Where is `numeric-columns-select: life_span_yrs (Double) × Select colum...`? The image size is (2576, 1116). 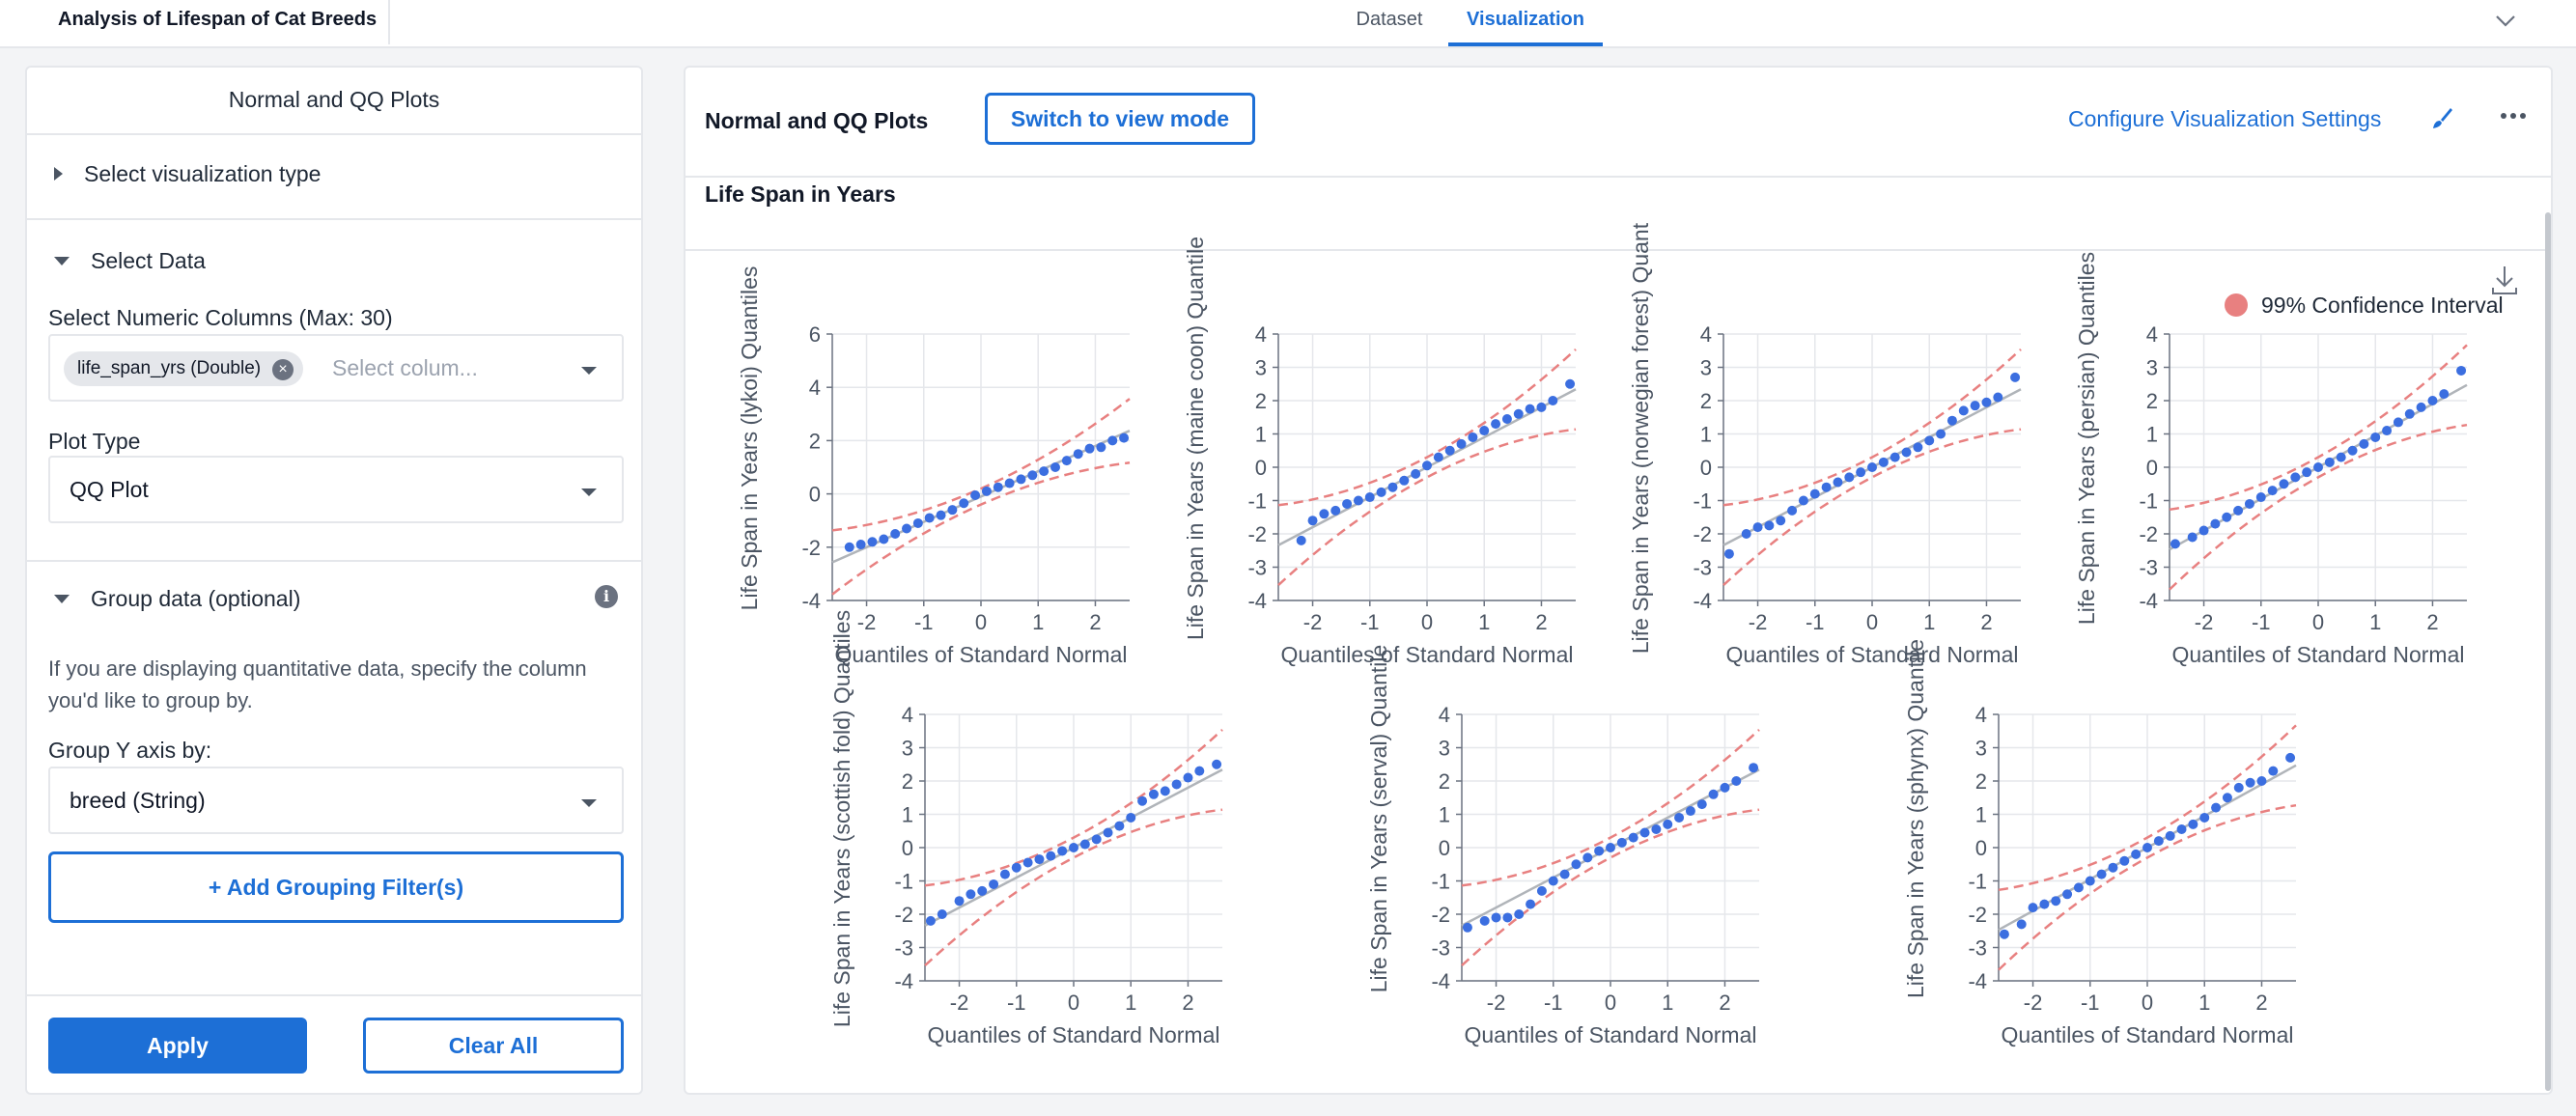
numeric-columns-select: life_span_yrs (Double) × Select colum... is located at coordinates (336, 368).